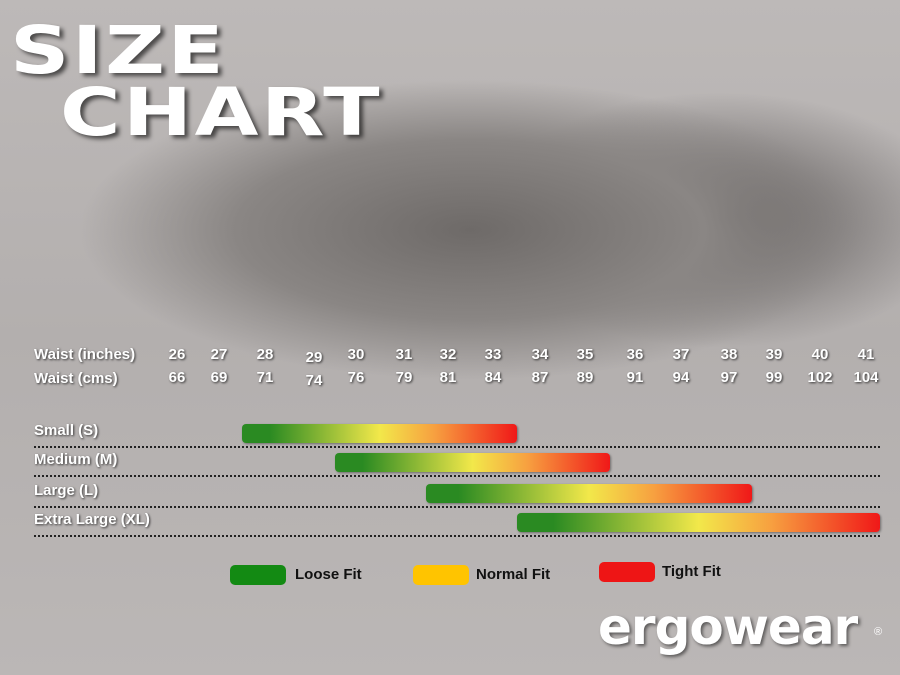 Image resolution: width=900 pixels, height=675 pixels. Describe the element at coordinates (493, 377) in the screenshot. I see `waist-cm-tick: 84` at that location.